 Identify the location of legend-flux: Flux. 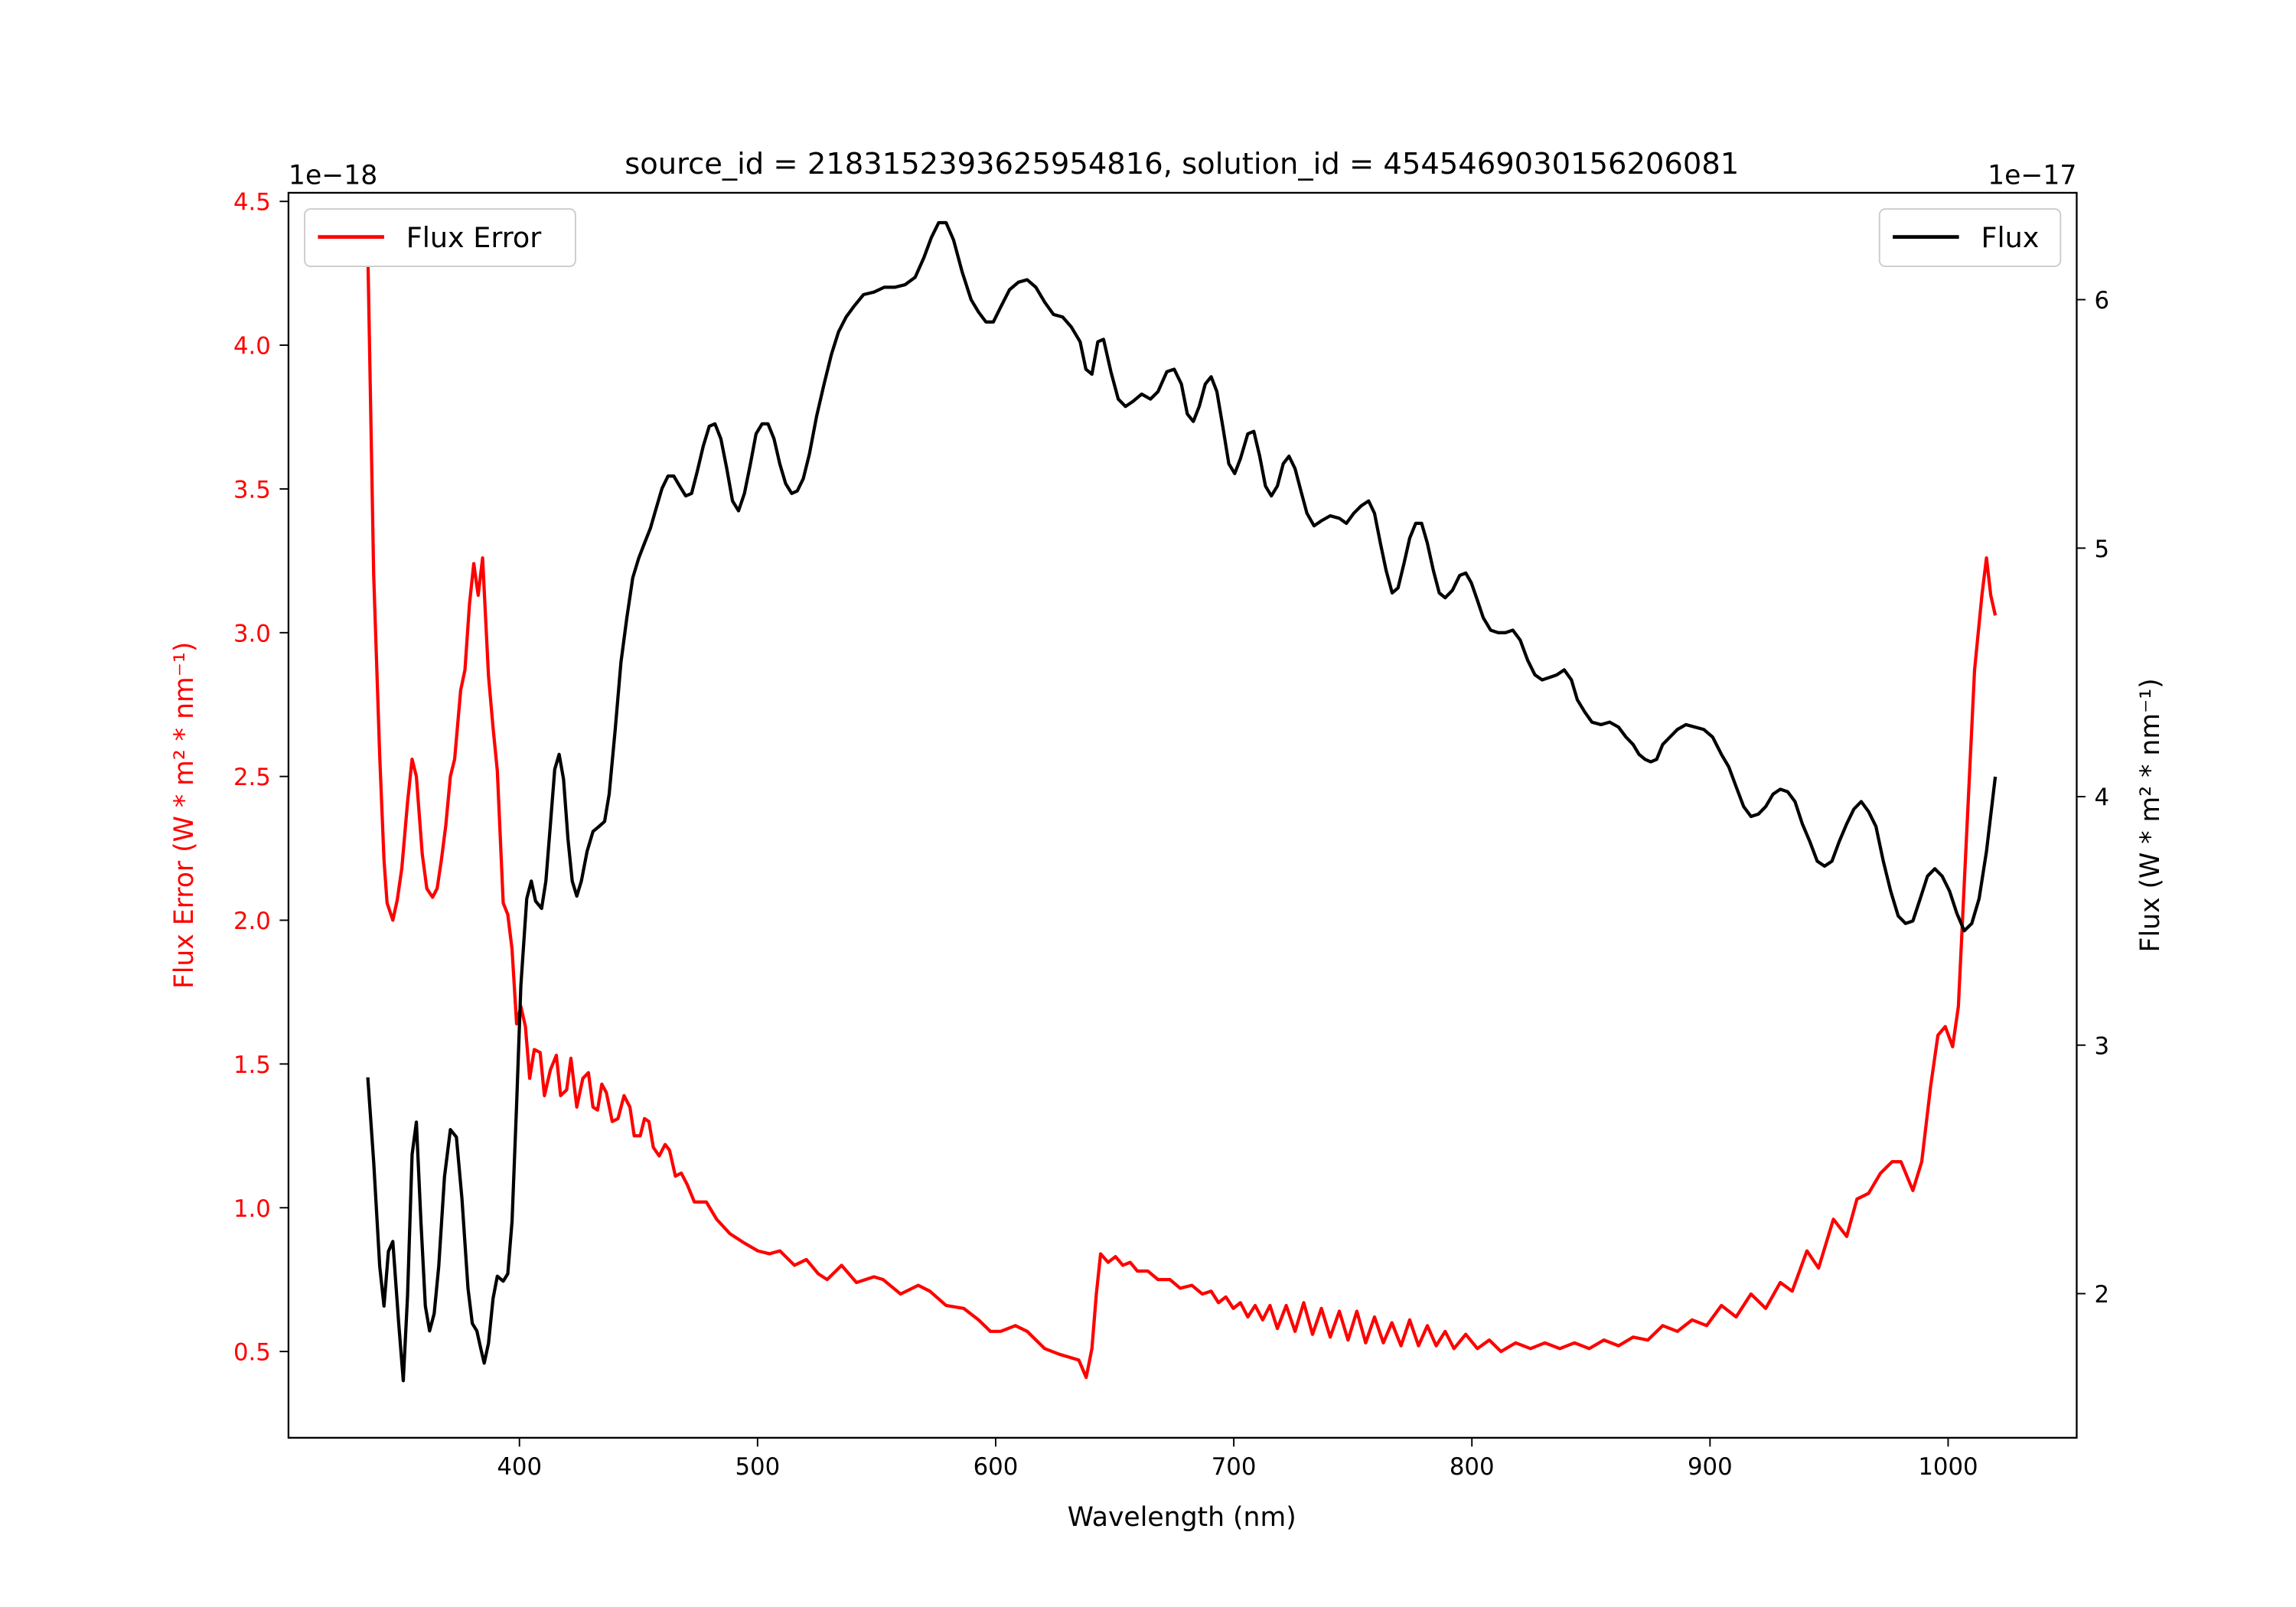
(1970, 238).